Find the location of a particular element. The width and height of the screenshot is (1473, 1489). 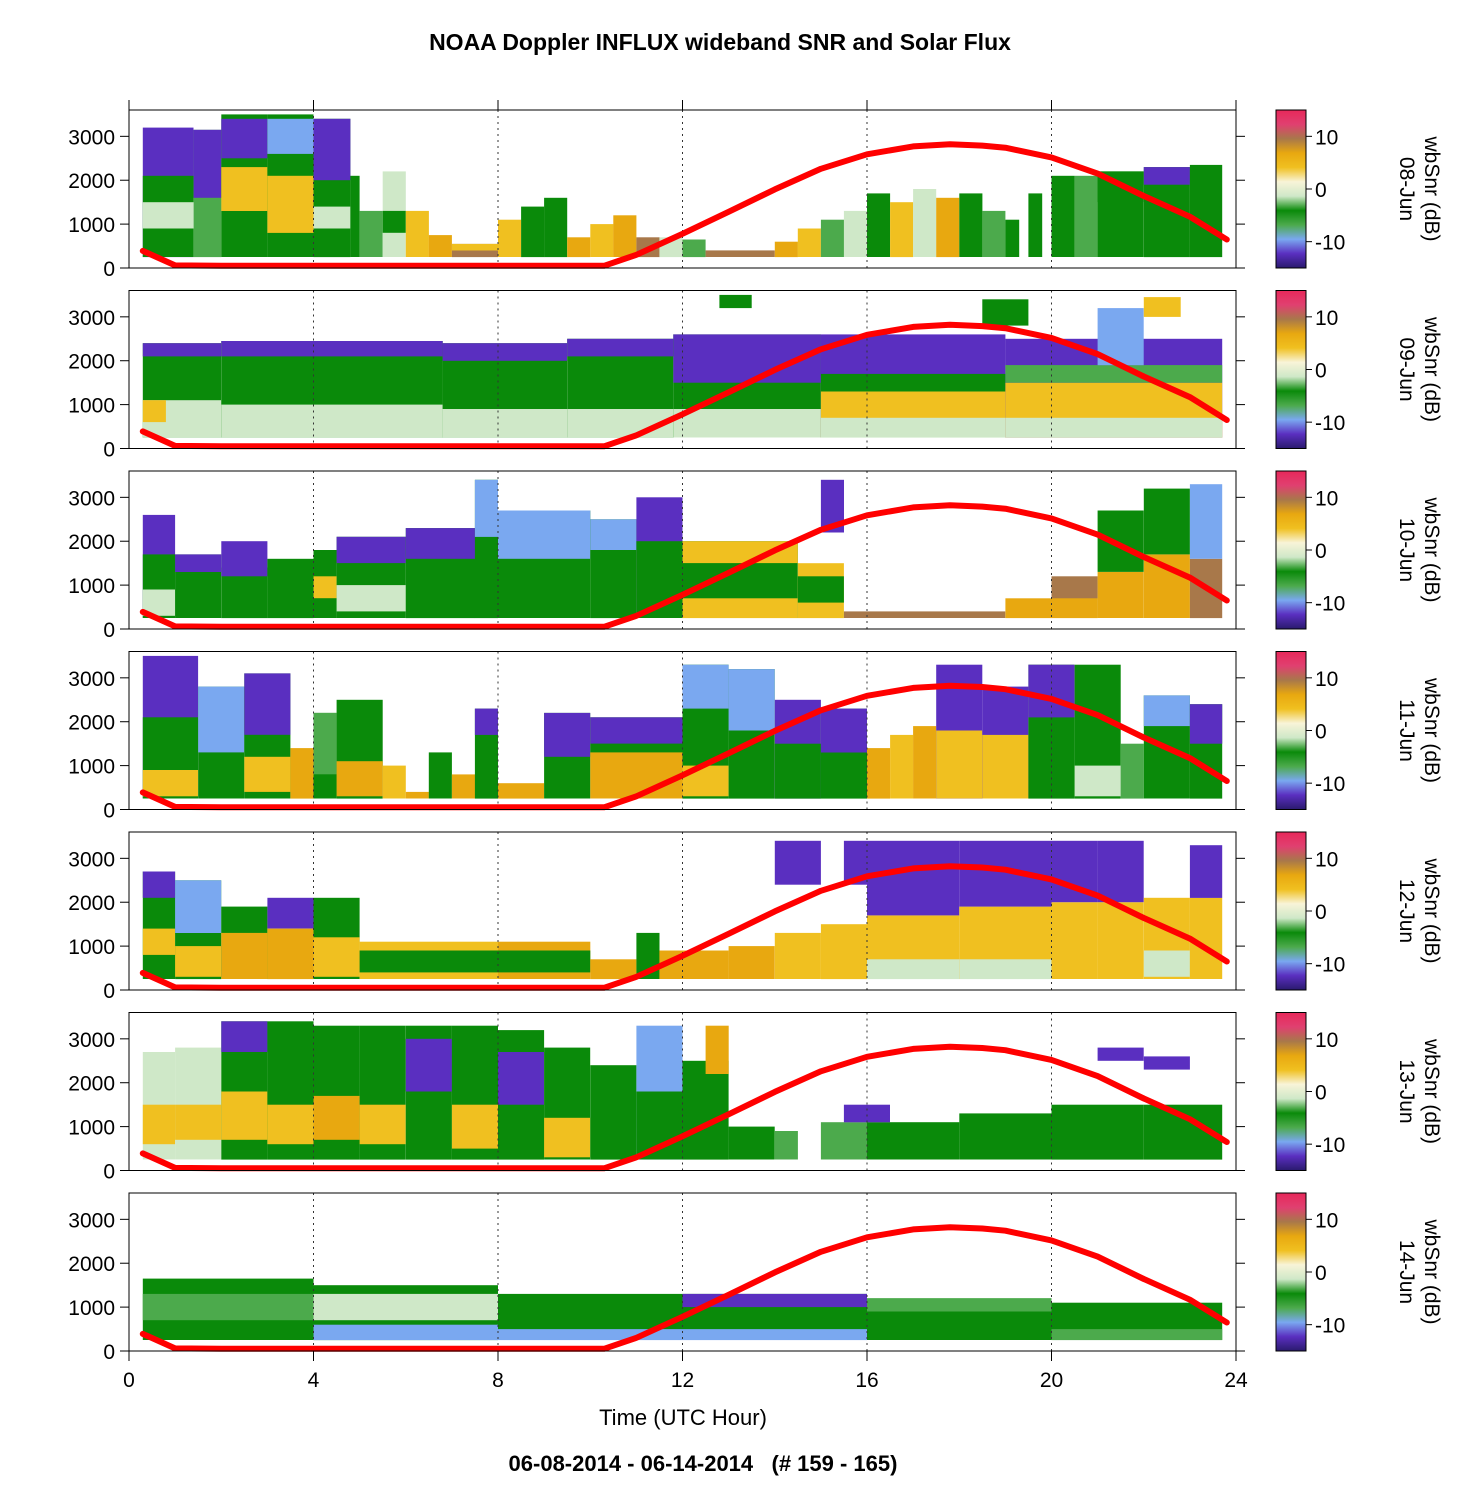

panel-12-jun: 0 1000 2000 3000 10 0 -10 wbSnr (dB)12-Jun is located at coordinates (755, 917).